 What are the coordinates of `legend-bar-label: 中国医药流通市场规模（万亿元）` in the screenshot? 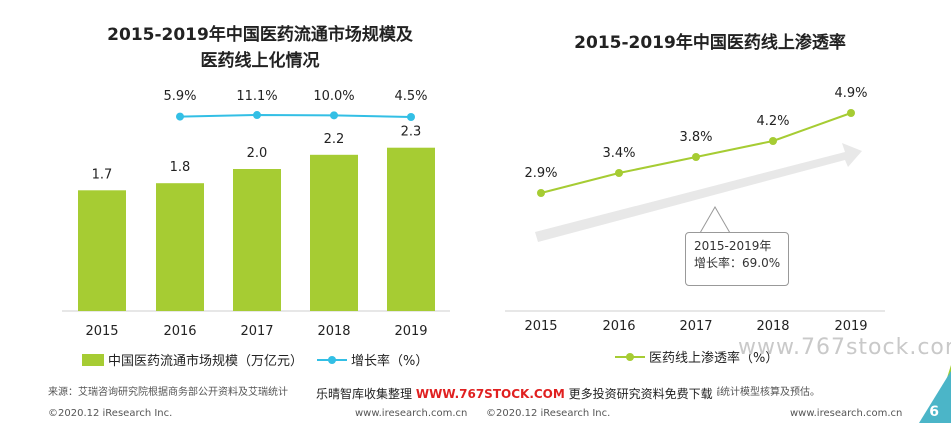 It's located at (206, 361).